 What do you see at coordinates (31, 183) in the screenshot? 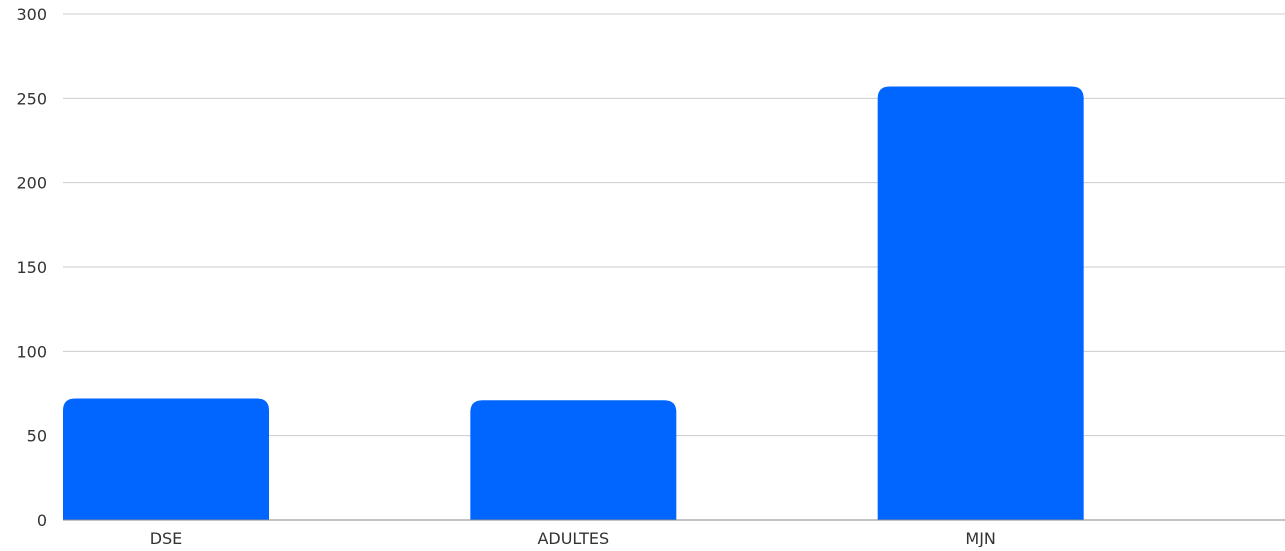
I see `y-tick-label: 200` at bounding box center [31, 183].